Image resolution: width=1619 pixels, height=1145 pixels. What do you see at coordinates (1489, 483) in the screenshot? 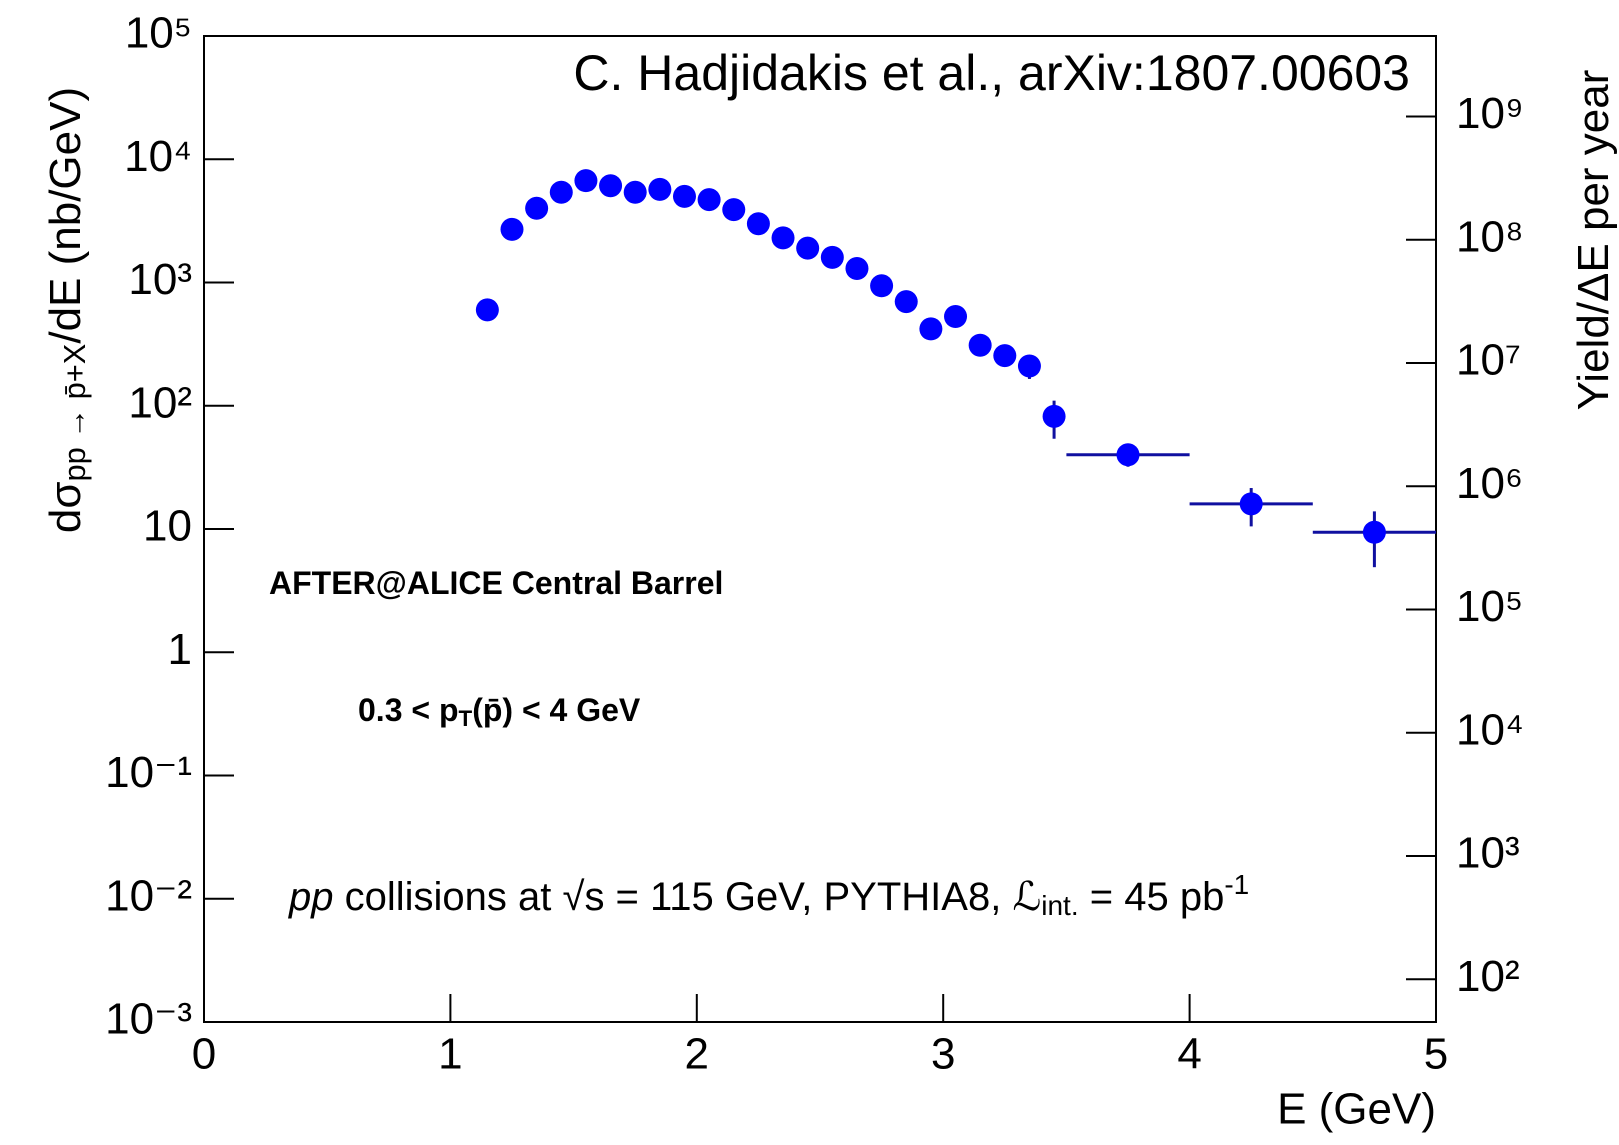
I see `y2-tick-label: 10⁶` at bounding box center [1489, 483].